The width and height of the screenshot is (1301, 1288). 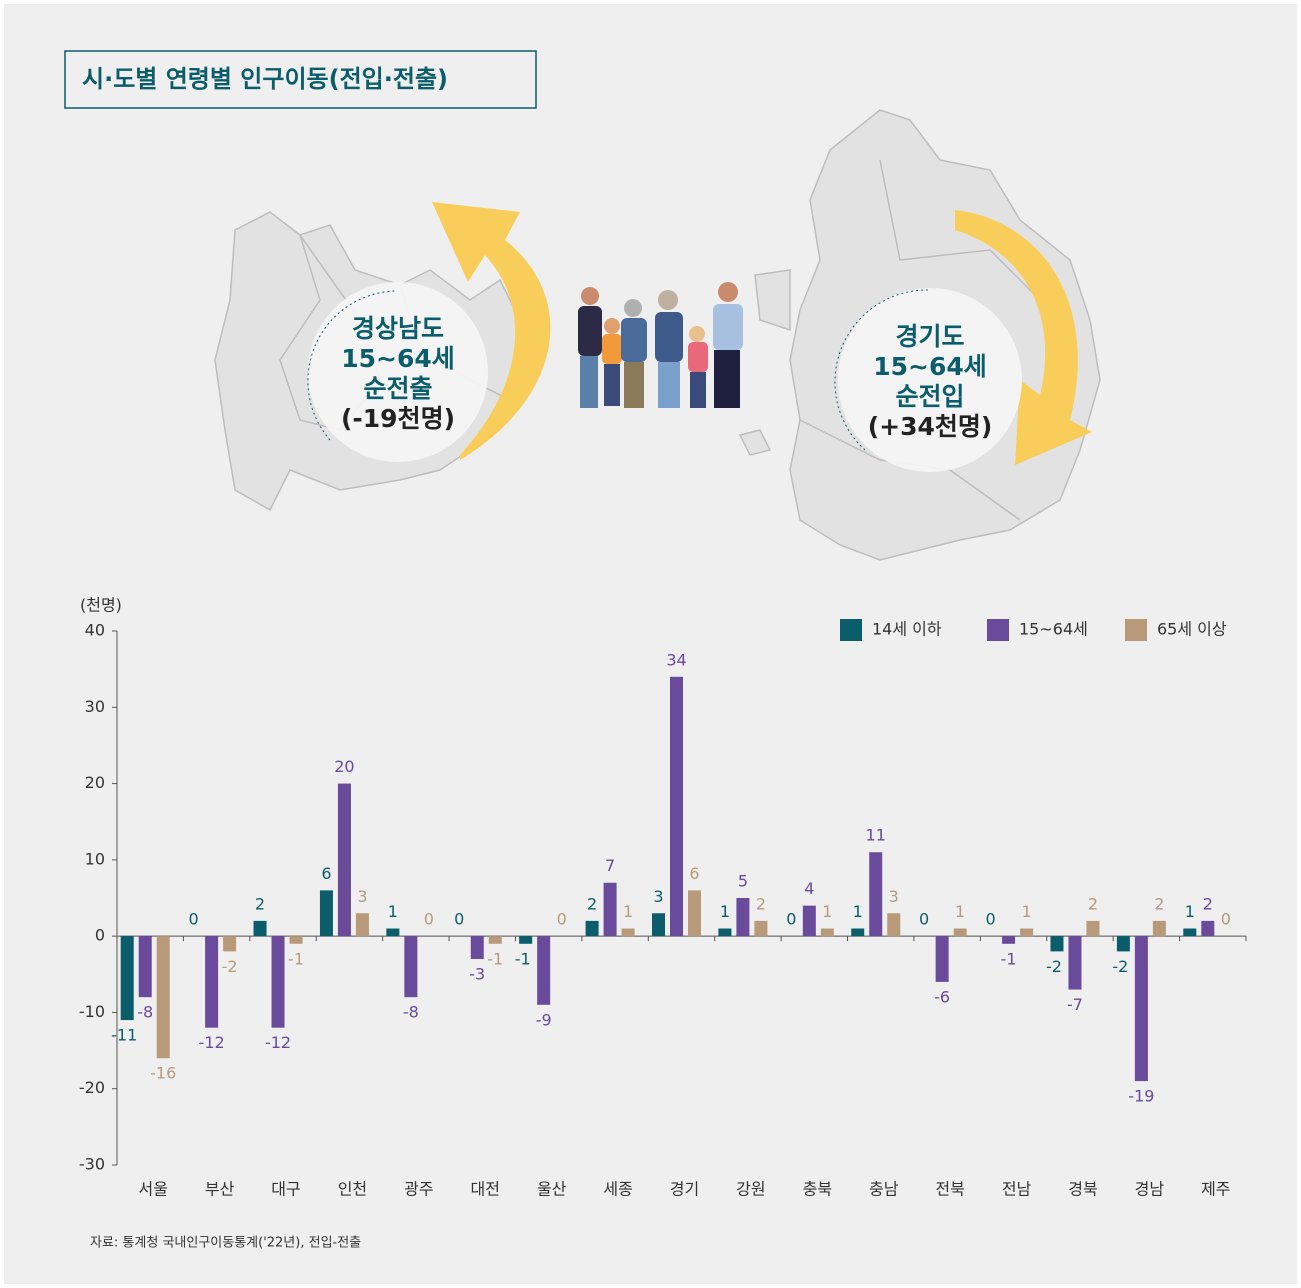 What do you see at coordinates (344, 766) in the screenshot?
I see `value-label: 20` at bounding box center [344, 766].